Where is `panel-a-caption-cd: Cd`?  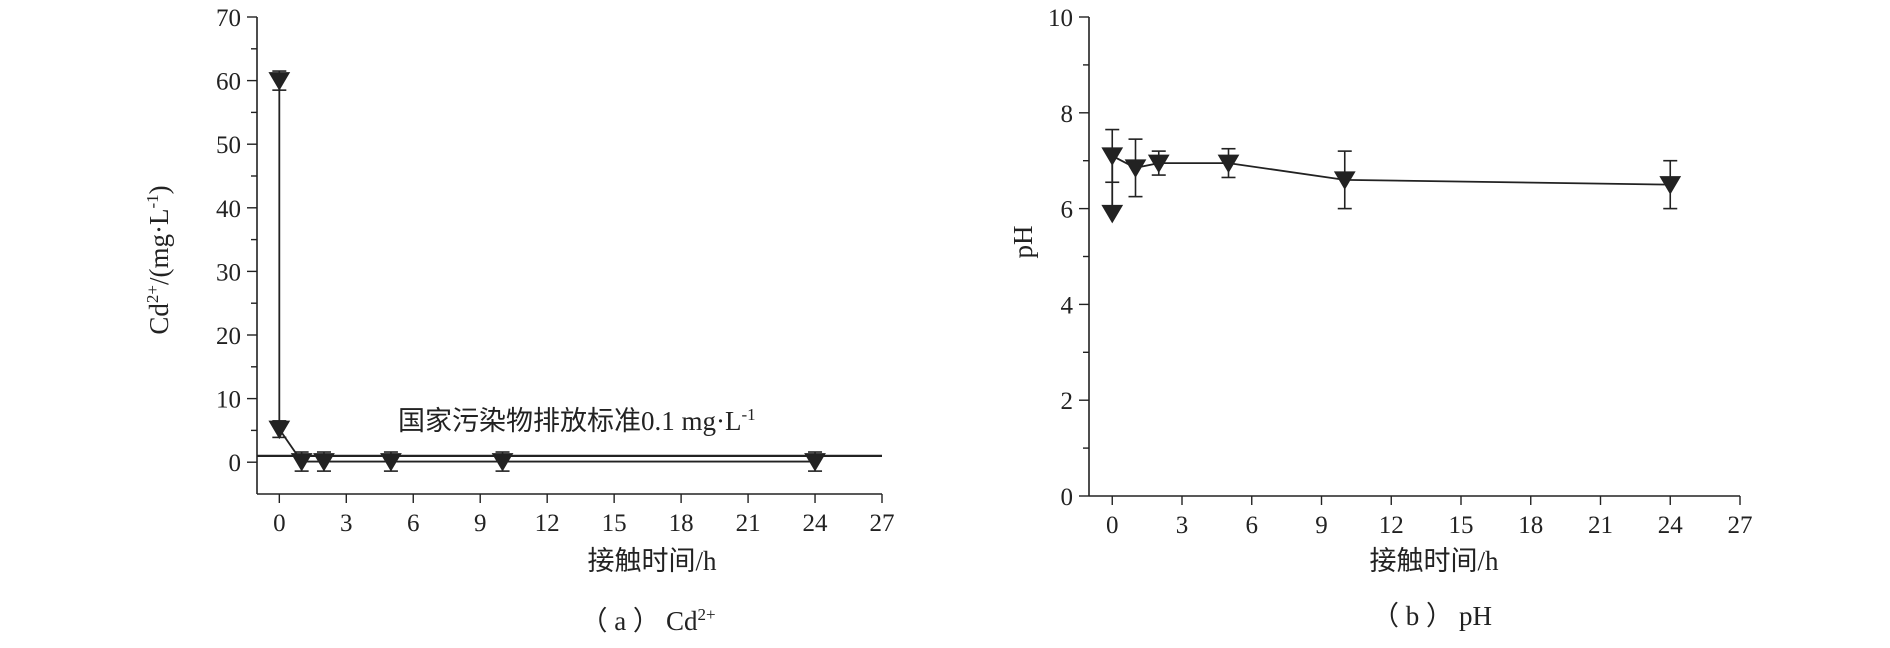
panel-a-caption-cd: Cd is located at coordinates (682, 621).